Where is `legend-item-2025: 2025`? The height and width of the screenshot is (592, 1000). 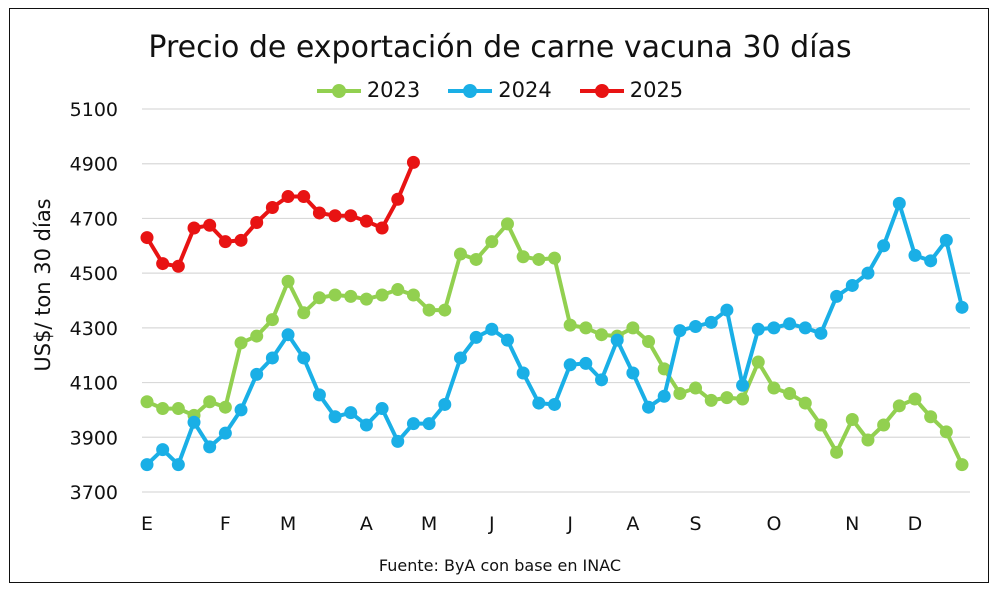 legend-item-2025: 2025 is located at coordinates (631, 90).